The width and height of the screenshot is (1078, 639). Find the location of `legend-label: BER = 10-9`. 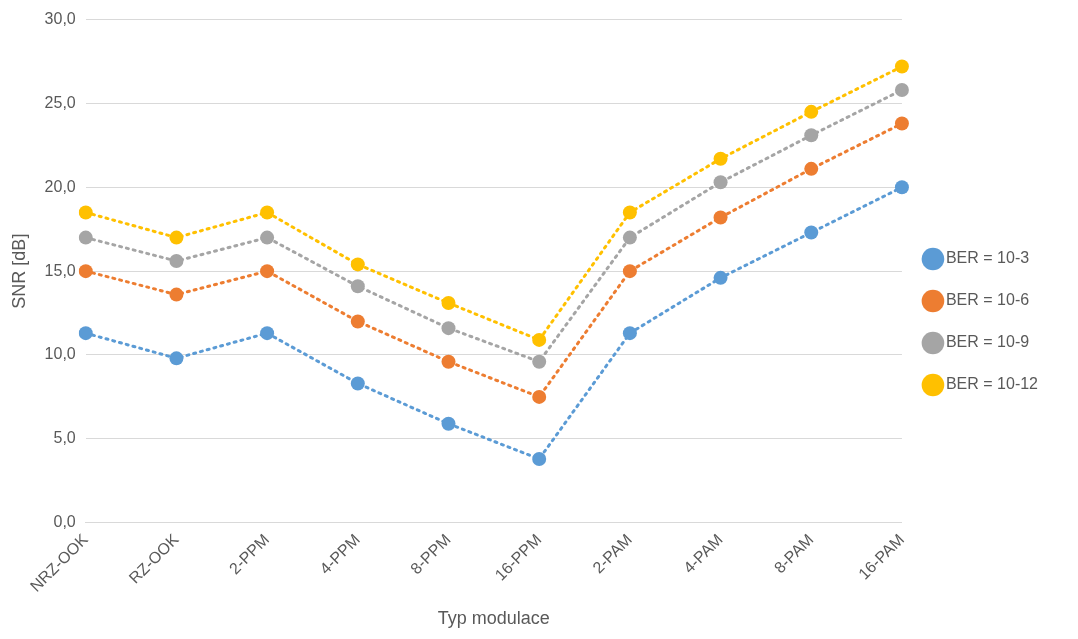

legend-label: BER = 10-9 is located at coordinates (987, 342).